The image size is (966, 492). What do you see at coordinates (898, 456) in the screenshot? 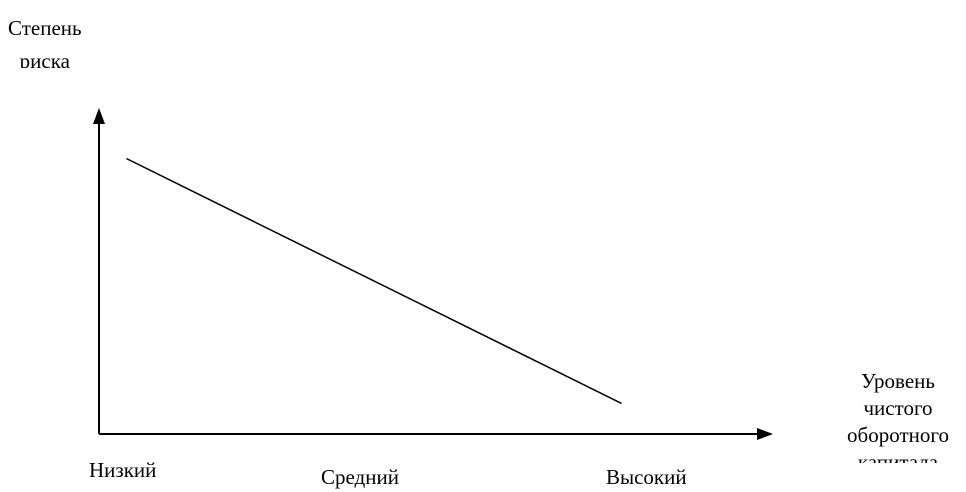
I see `x-axis-label-line-4: капитала` at bounding box center [898, 456].